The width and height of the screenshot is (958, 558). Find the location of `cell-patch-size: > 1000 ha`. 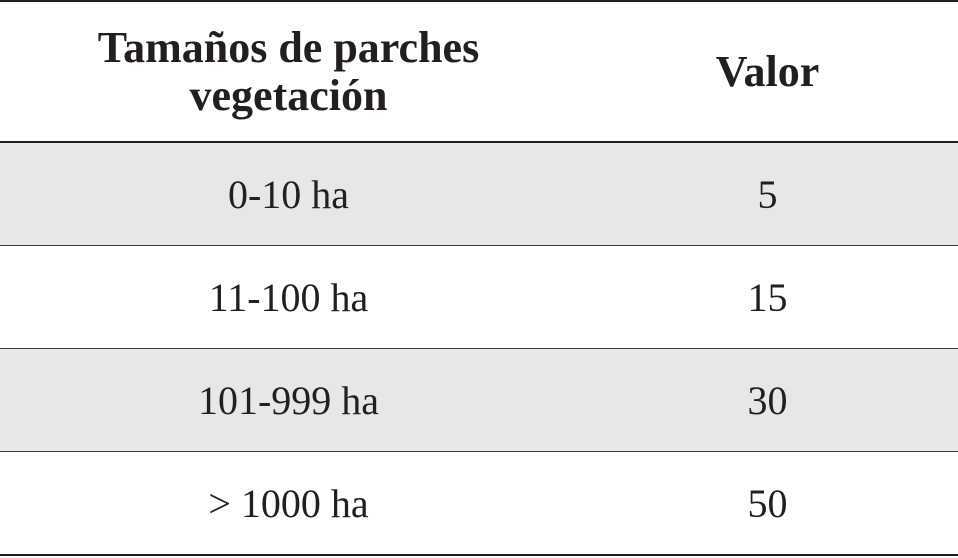

cell-patch-size: > 1000 ha is located at coordinates (288, 503).